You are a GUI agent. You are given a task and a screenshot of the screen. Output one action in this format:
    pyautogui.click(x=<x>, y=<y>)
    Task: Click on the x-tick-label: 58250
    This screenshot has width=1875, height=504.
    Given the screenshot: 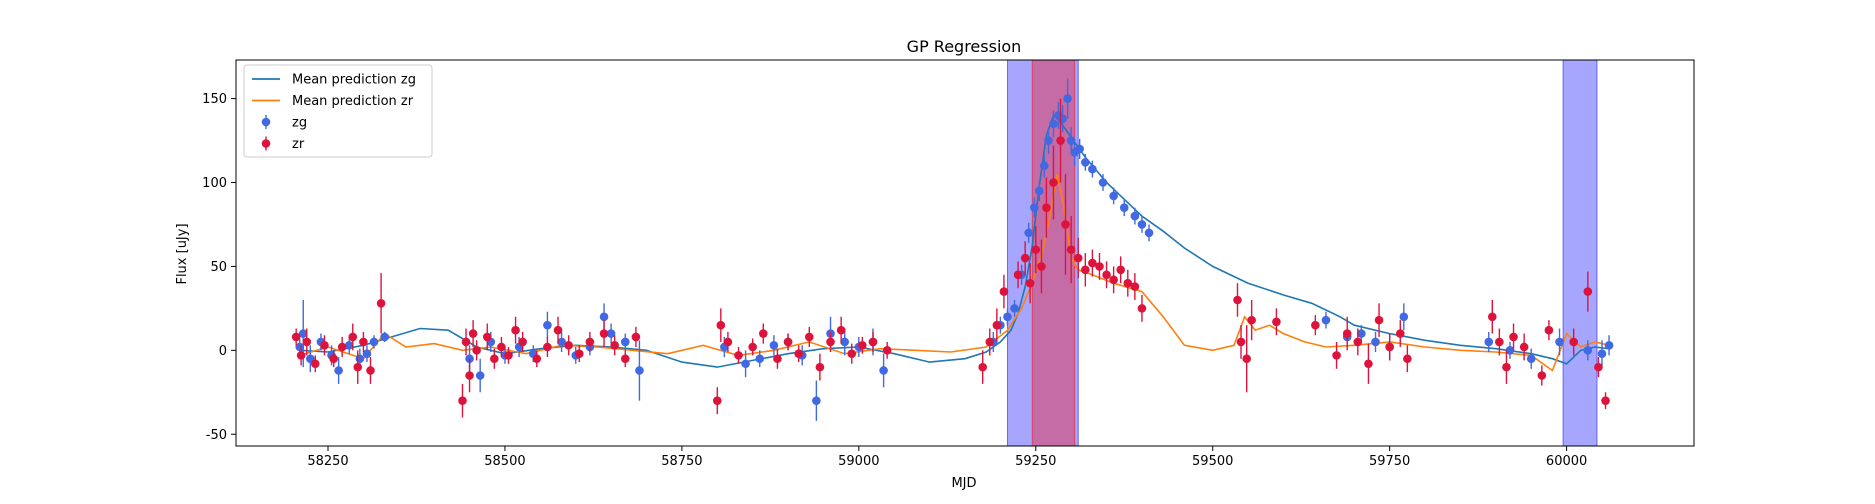 What is the action you would take?
    pyautogui.click(x=327, y=461)
    